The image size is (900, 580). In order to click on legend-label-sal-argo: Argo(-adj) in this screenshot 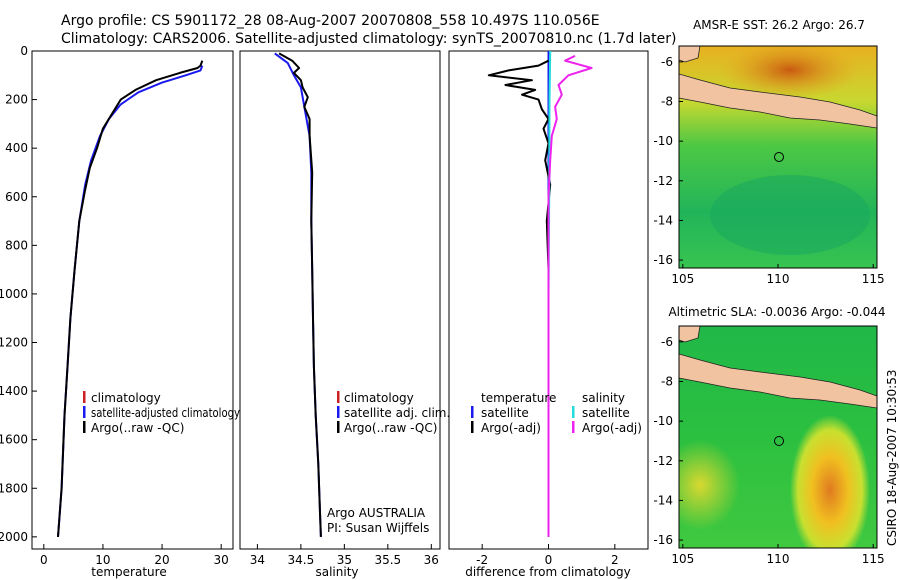, I will do `click(612, 428)`.